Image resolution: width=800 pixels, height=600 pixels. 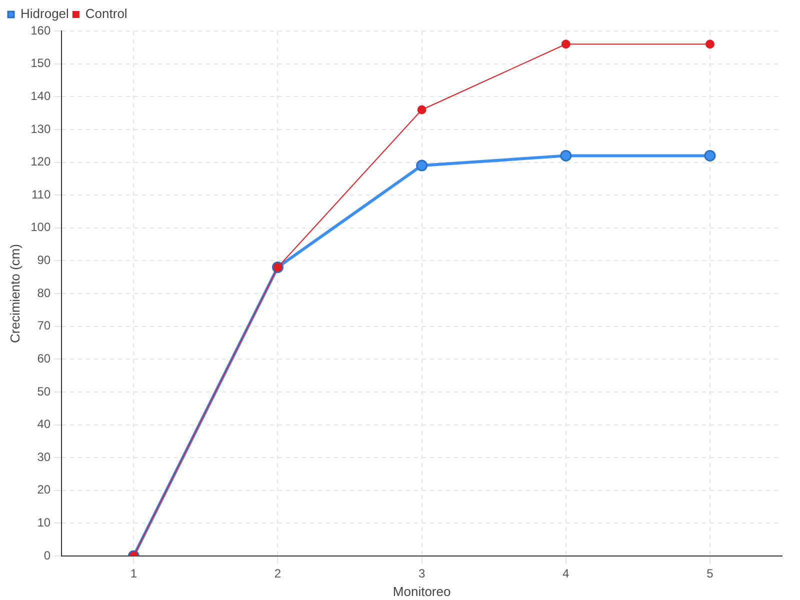 I want to click on y-tick-label: 80, so click(x=44, y=293).